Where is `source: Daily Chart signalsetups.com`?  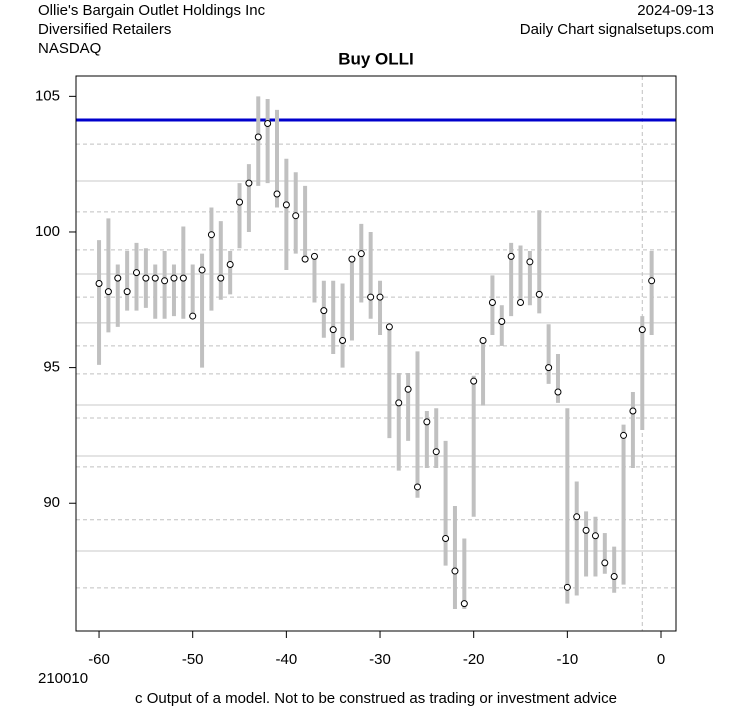 source: Daily Chart signalsetups.com is located at coordinates (617, 29).